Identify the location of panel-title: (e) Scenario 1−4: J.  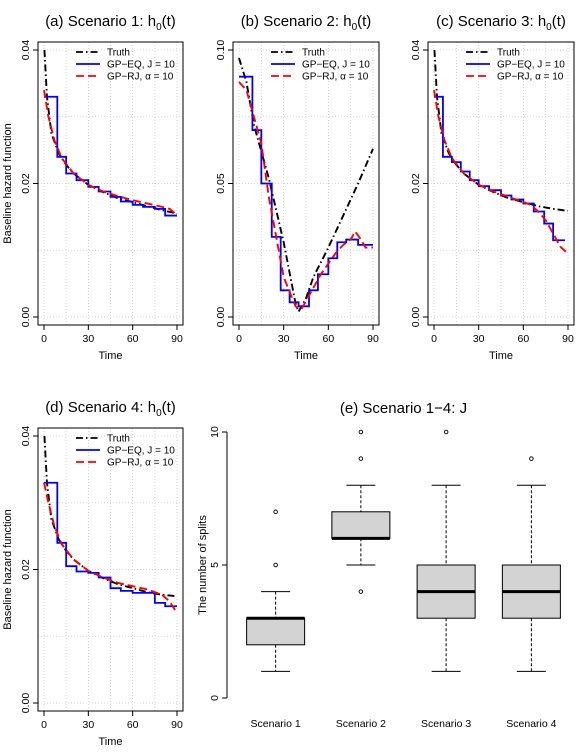
(403, 408).